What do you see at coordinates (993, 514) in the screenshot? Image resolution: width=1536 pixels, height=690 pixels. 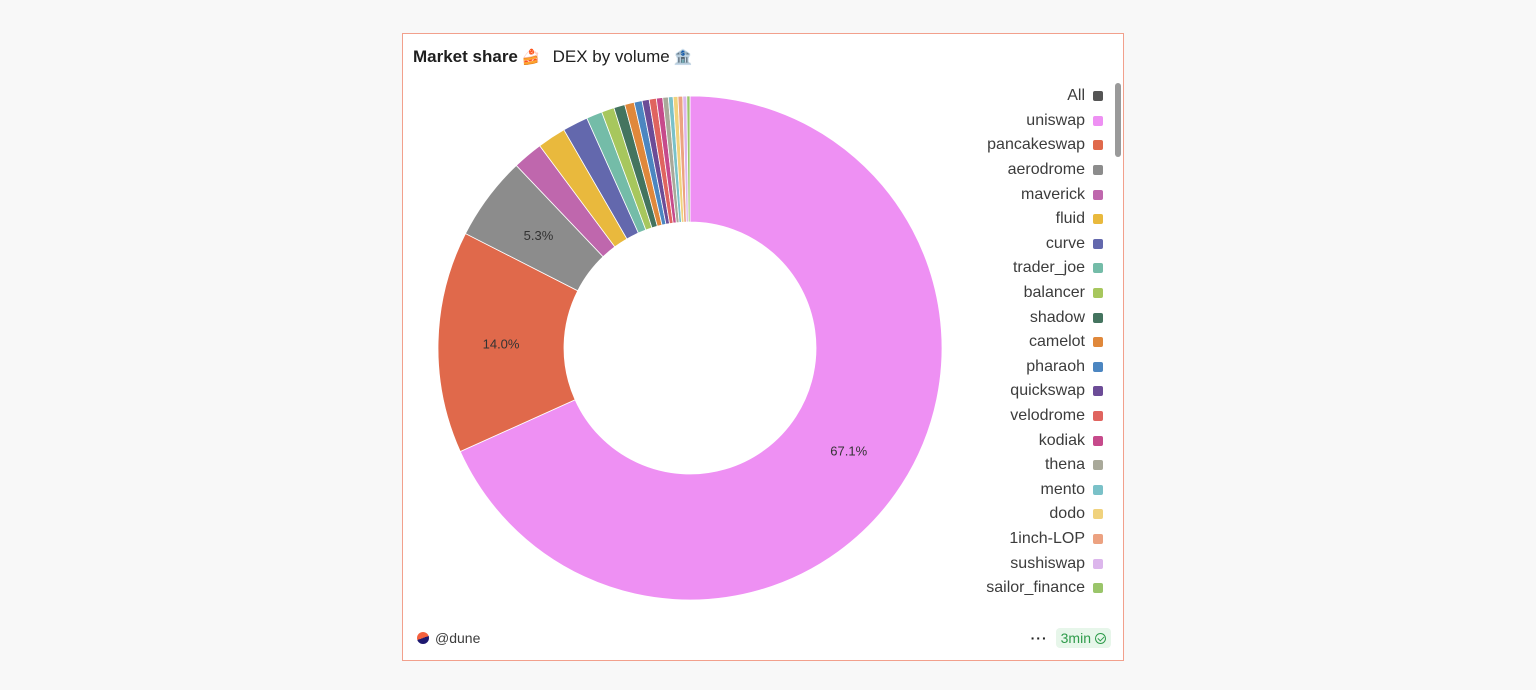 I see `legend-item: dodo` at bounding box center [993, 514].